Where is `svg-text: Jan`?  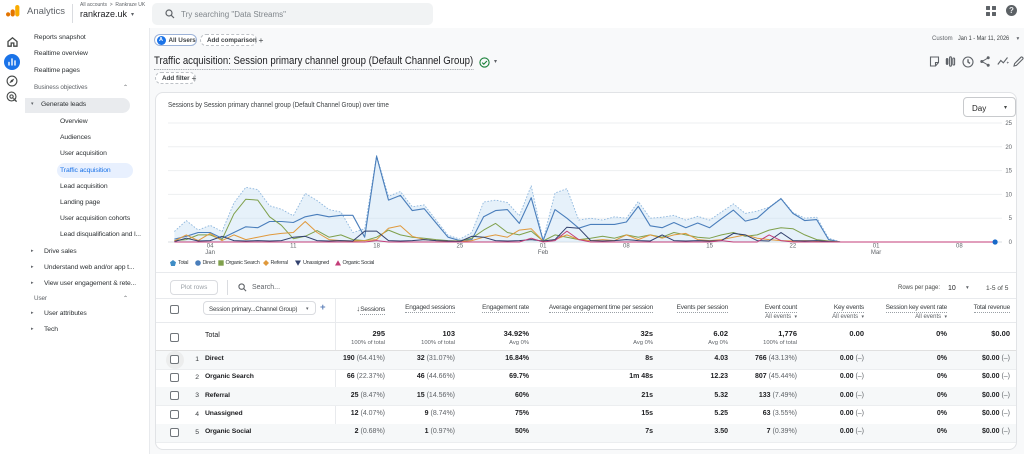 svg-text: Jan is located at coordinates (210, 253).